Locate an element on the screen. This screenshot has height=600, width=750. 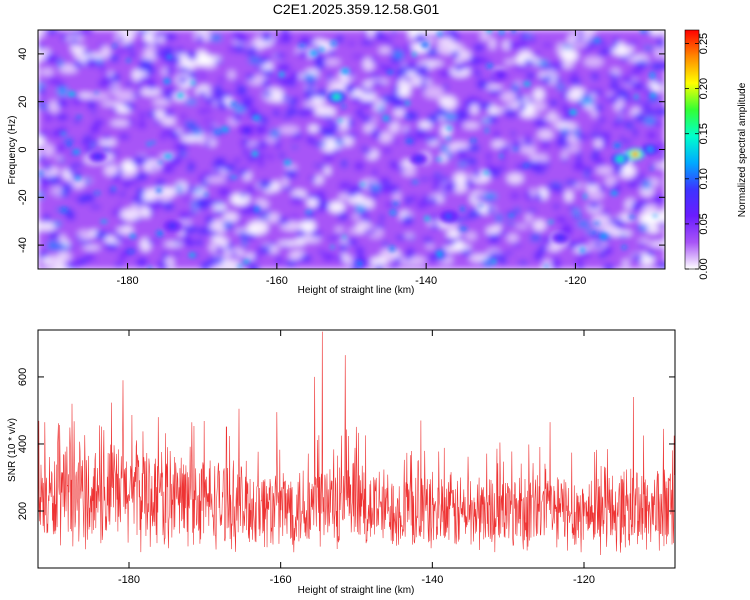
colorbar-tick-label: 0.05 is located at coordinates (704, 223).